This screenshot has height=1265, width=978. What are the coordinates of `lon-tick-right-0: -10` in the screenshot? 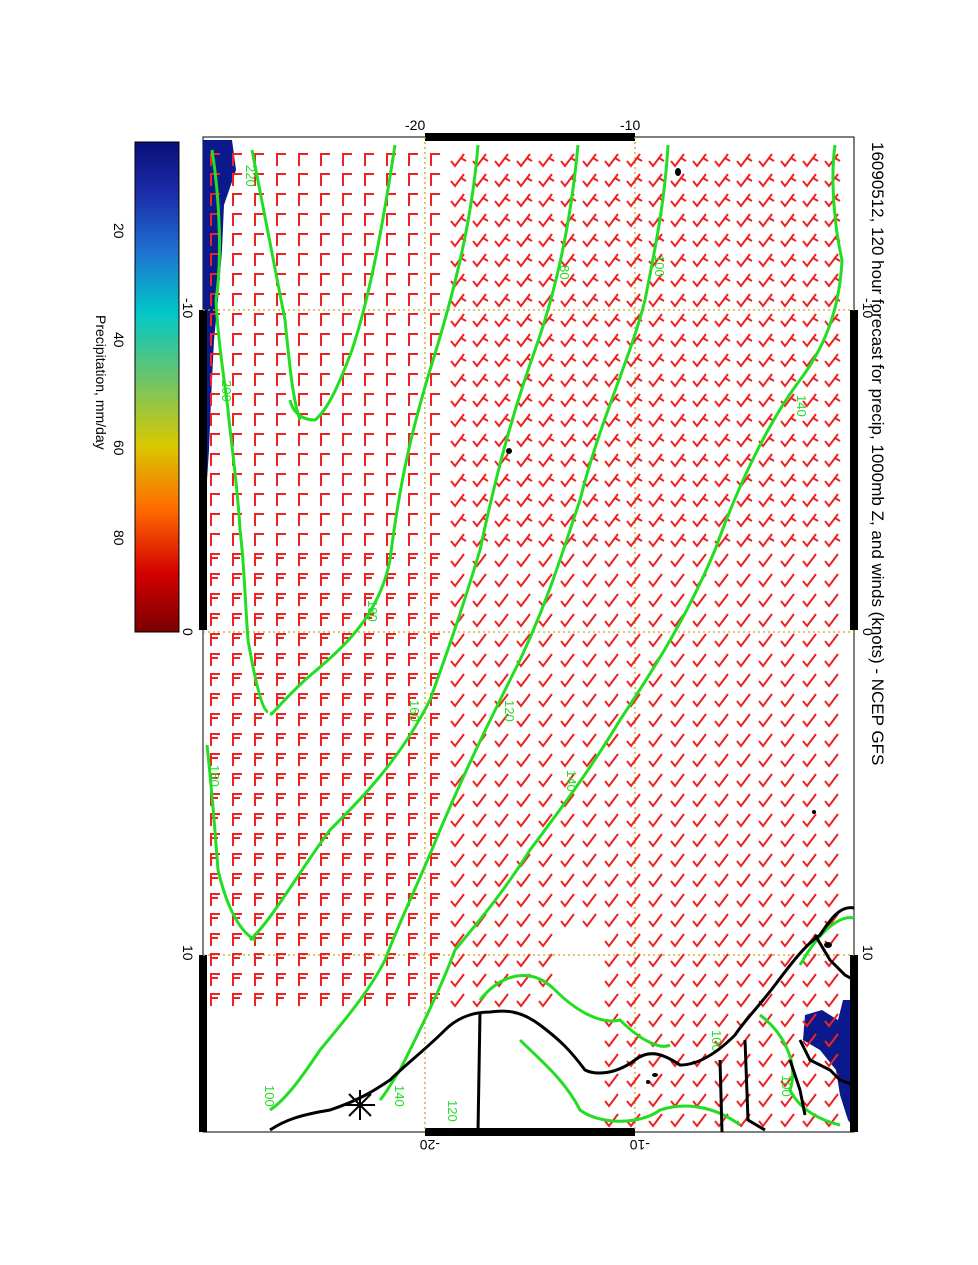 It's located at (868, 308).